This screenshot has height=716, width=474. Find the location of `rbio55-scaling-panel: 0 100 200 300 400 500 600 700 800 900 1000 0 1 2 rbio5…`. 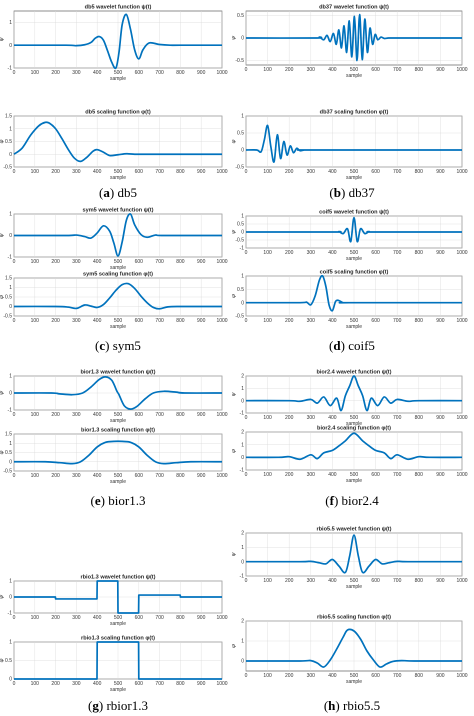

rbio55-scaling-panel: 0 100 200 300 400 500 600 700 800 900 1000 0 1 2 rbio5… is located at coordinates (349, 650).